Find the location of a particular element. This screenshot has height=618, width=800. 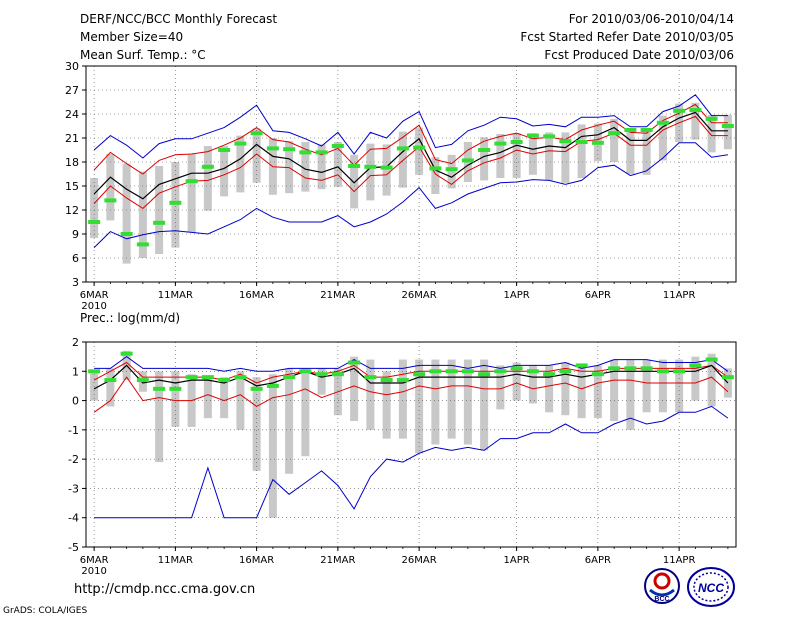

x-tick-label: 26MAR is located at coordinates (419, 295).